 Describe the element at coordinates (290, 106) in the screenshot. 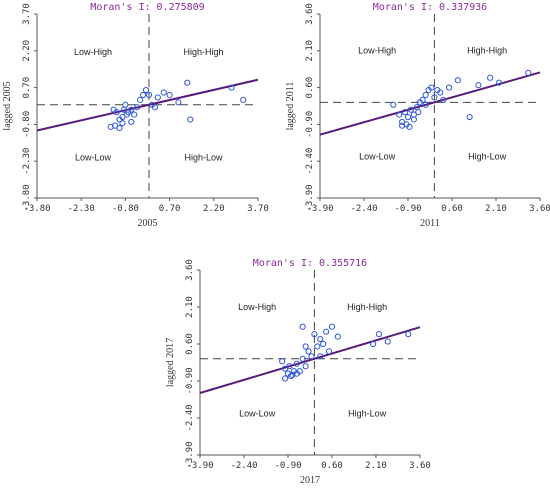

I see `y-axis-label: lagged 2011` at that location.